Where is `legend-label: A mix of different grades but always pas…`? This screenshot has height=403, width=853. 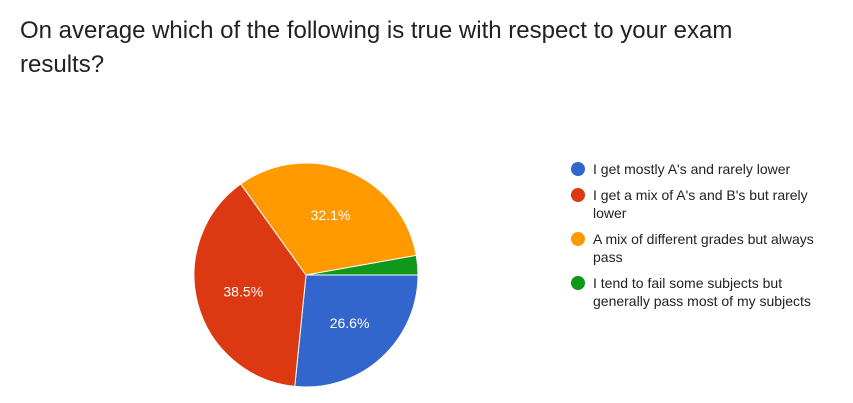 legend-label: A mix of different grades but always pas… is located at coordinates (703, 248).